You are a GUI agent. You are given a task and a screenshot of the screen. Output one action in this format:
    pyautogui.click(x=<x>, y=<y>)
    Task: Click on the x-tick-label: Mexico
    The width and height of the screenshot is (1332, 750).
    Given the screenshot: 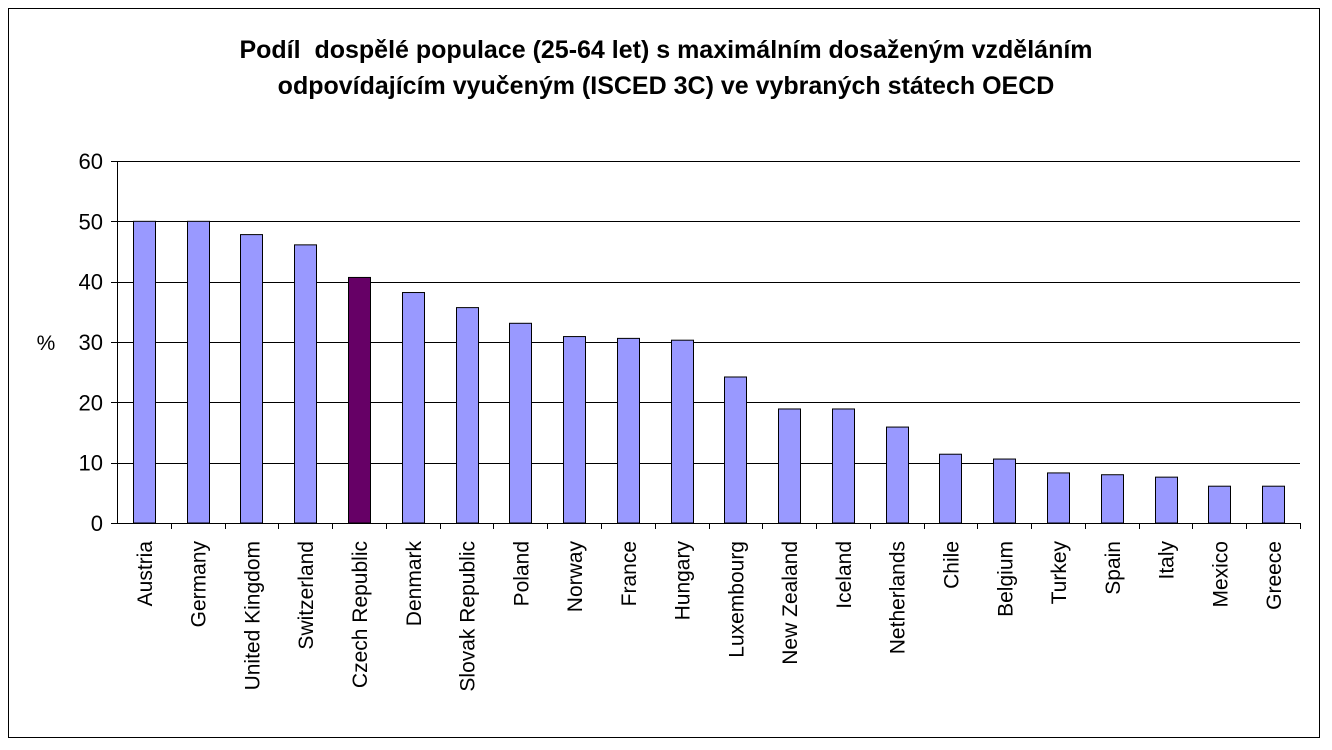 What is the action you would take?
    pyautogui.click(x=1220, y=574)
    